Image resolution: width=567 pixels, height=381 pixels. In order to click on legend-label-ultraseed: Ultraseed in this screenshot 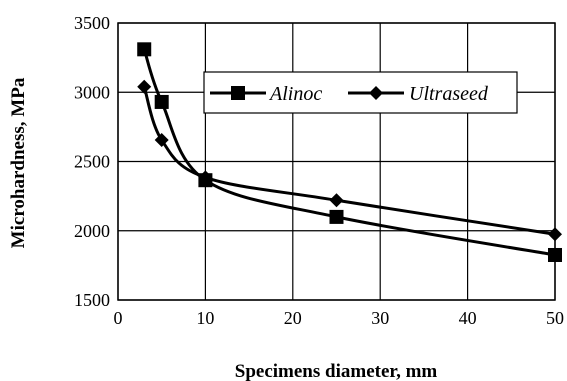, I will do `click(449, 94)`.